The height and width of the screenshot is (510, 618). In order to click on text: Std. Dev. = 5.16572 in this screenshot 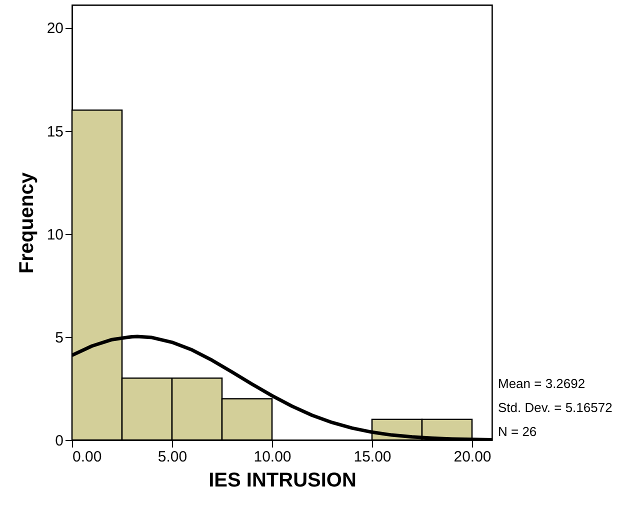, I will do `click(555, 407)`.